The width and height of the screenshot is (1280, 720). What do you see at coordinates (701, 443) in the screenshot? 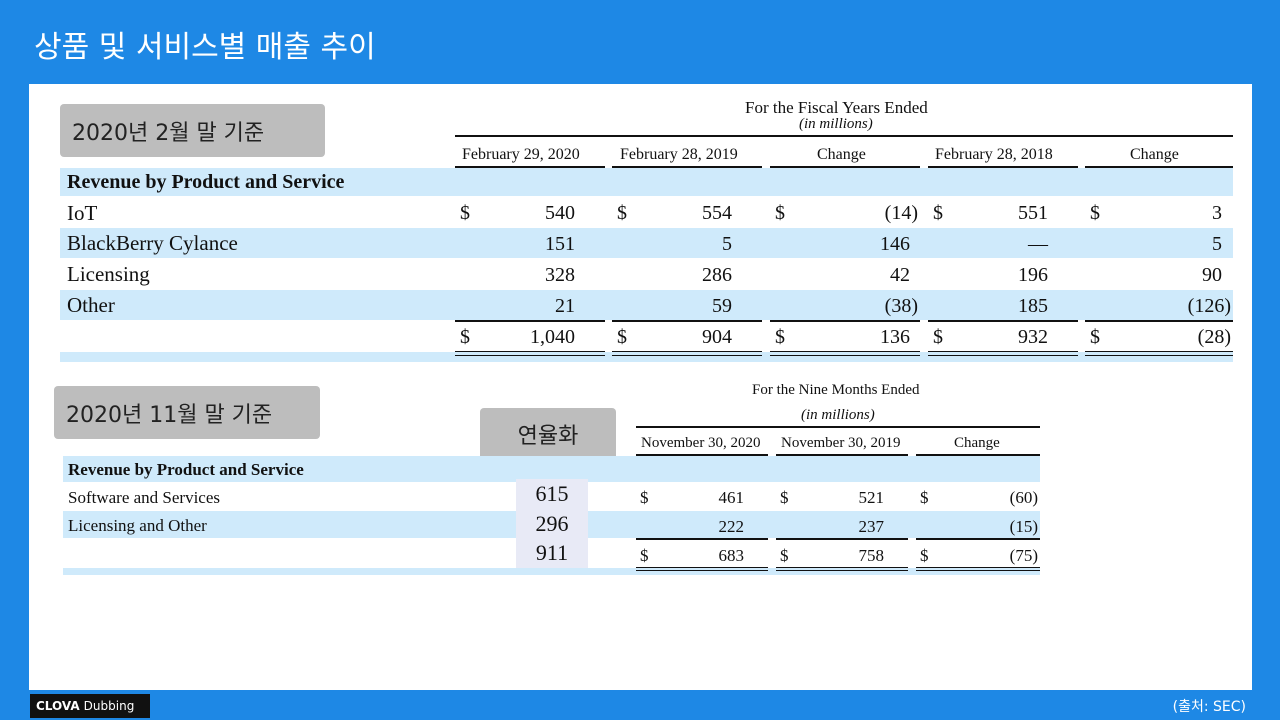
I see `table2-col-nov2020: November 30, 2020` at bounding box center [701, 443].